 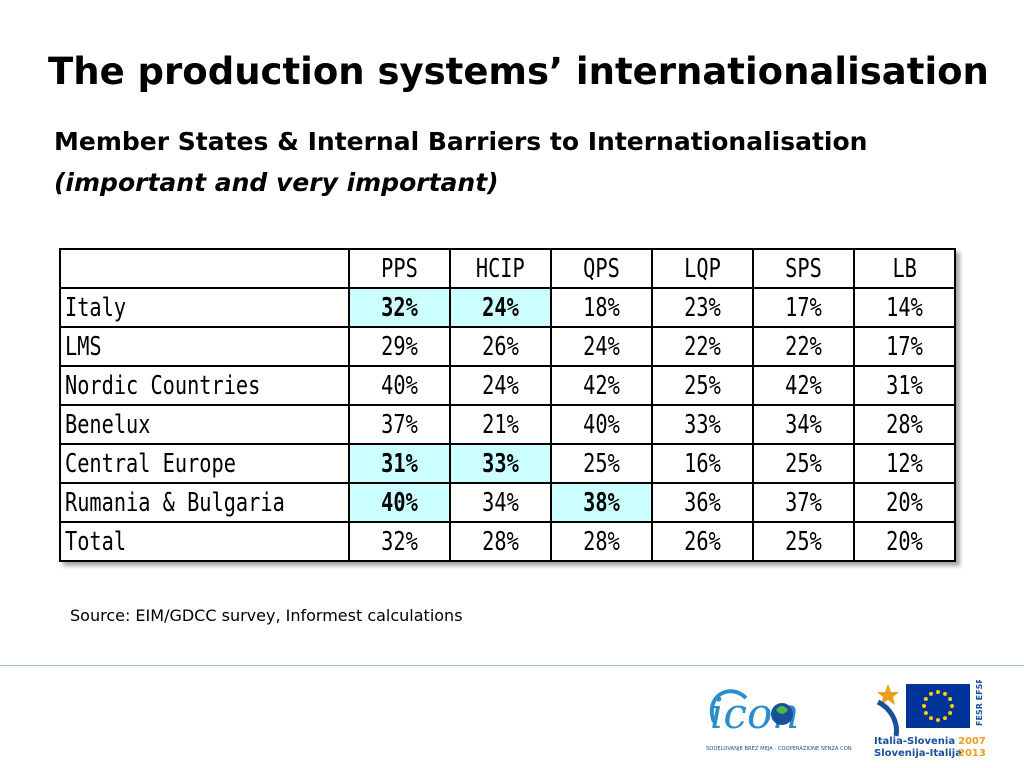 I want to click on table-header-row: PPS HCIP QPS LQP SPS LB, so click(x=507, y=268).